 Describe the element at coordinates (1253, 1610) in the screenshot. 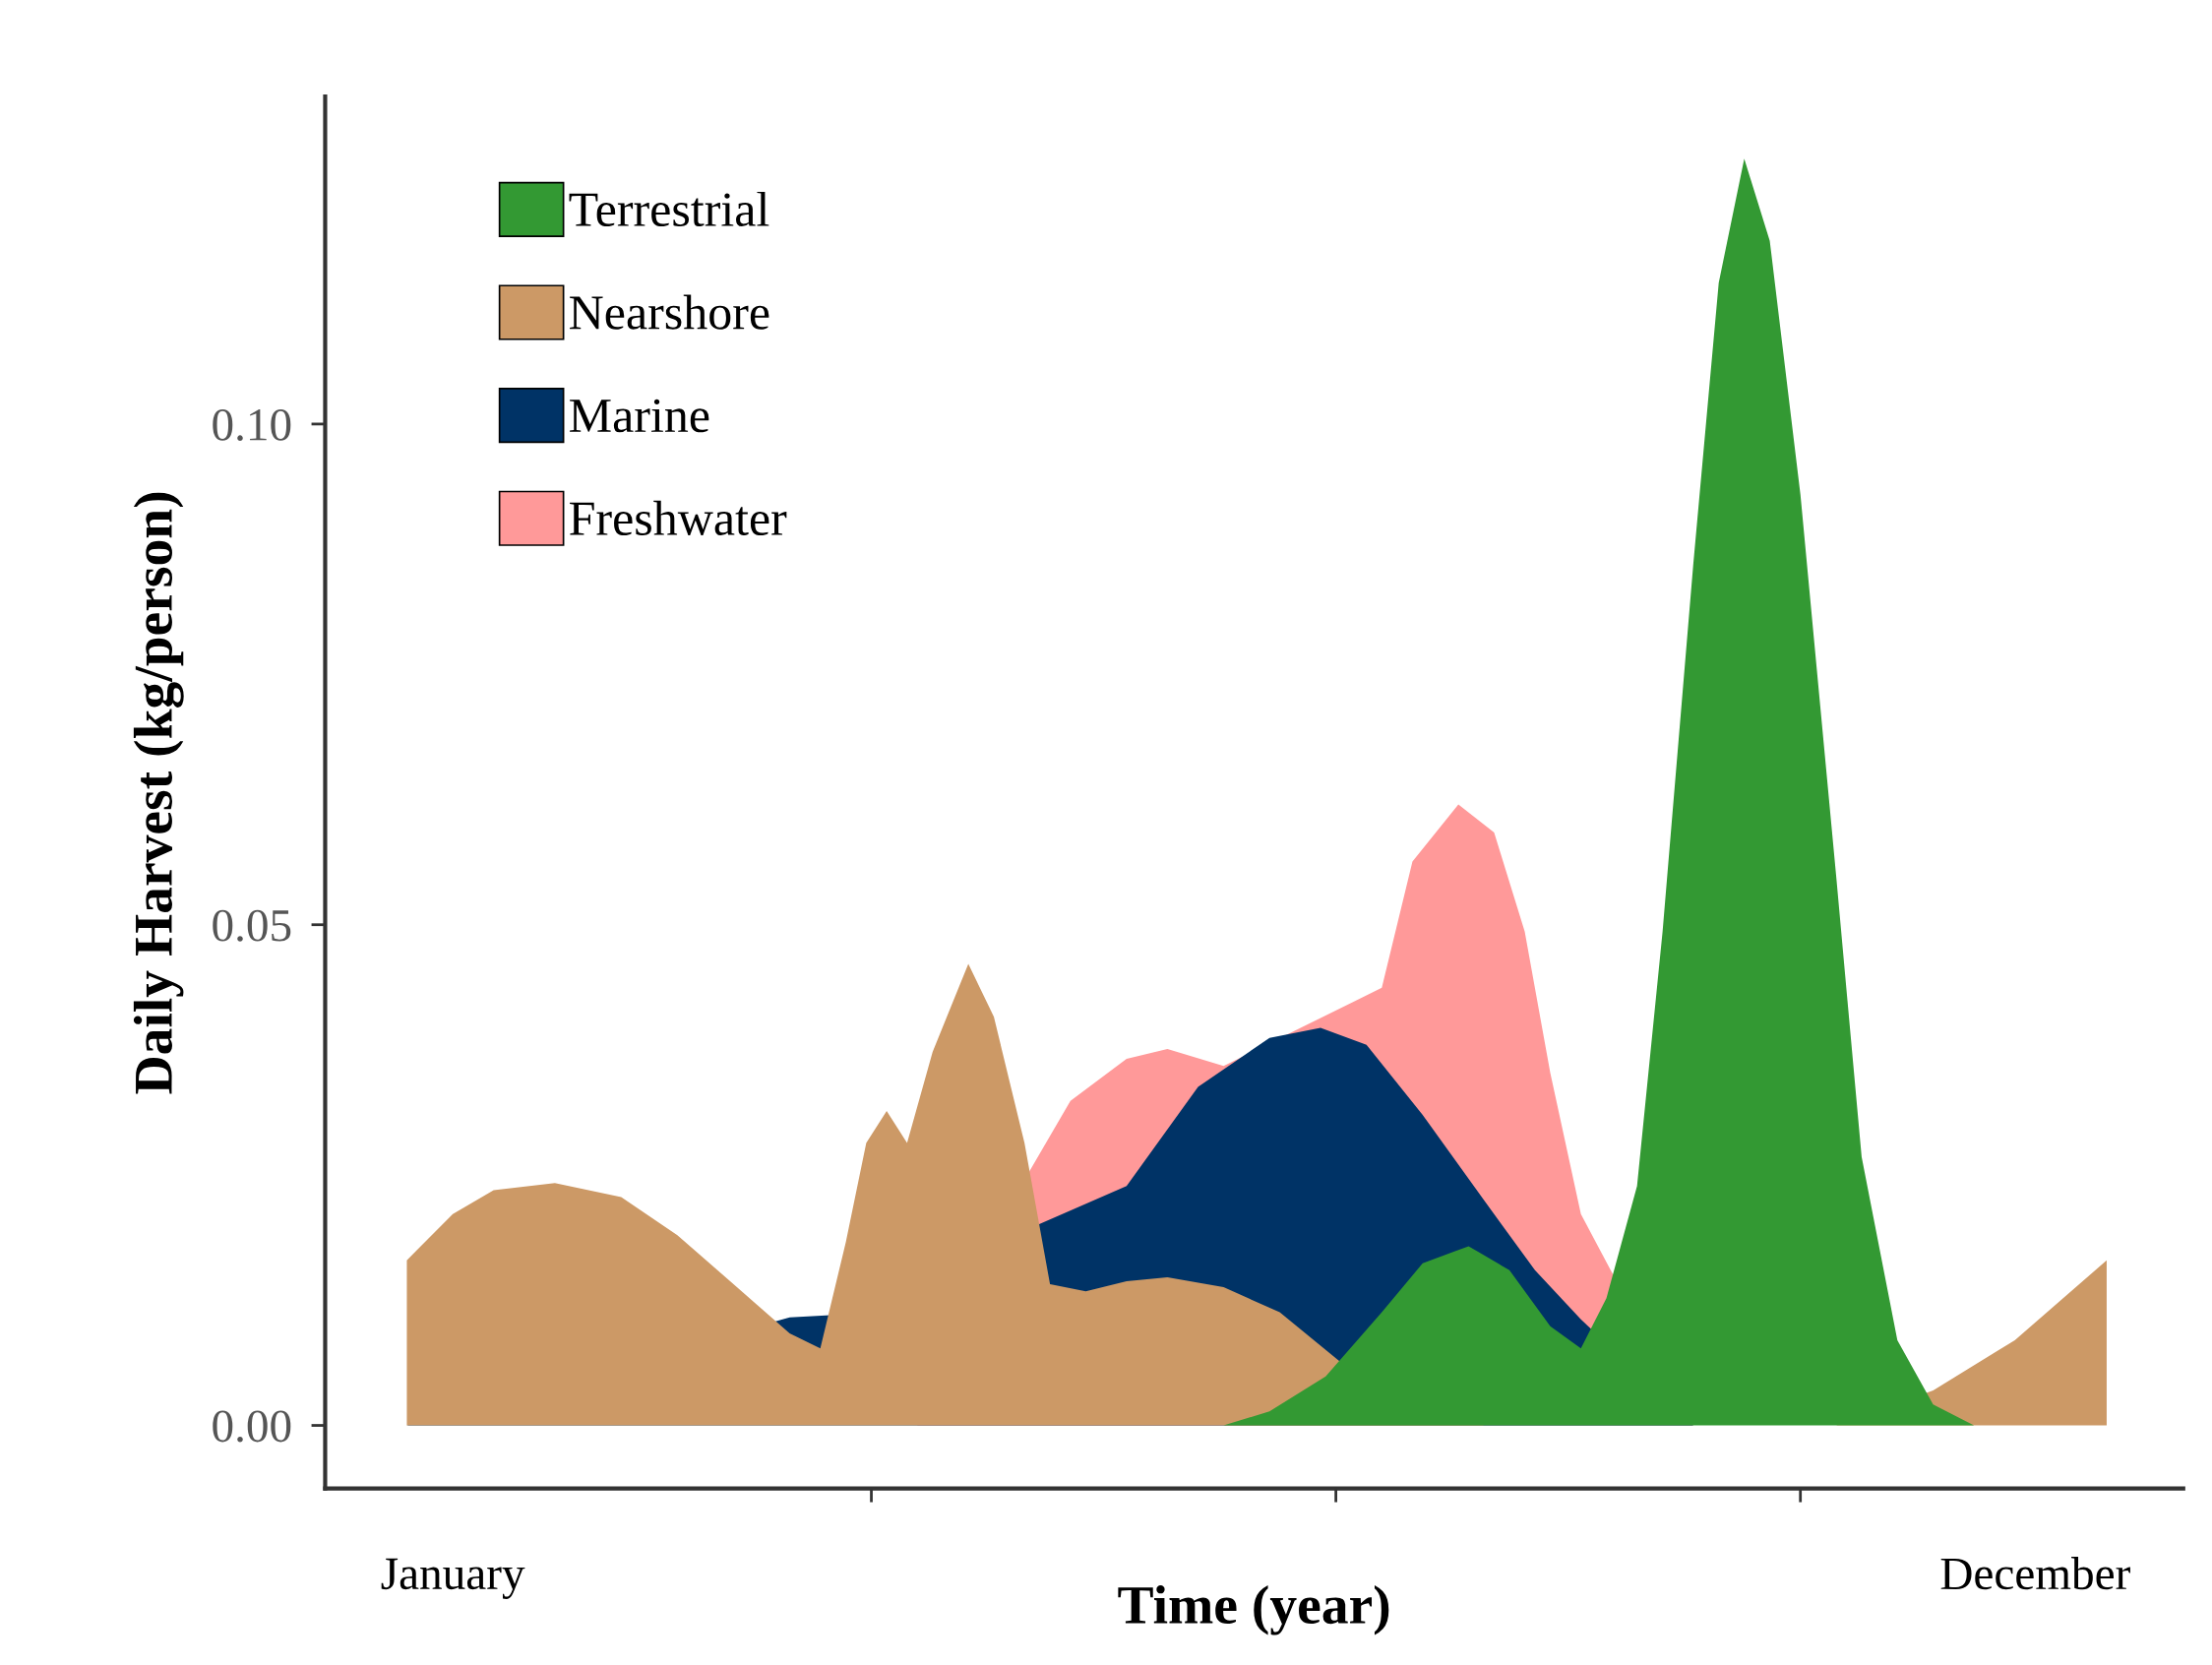

I see `x-axis-title: Time (year)` at that location.